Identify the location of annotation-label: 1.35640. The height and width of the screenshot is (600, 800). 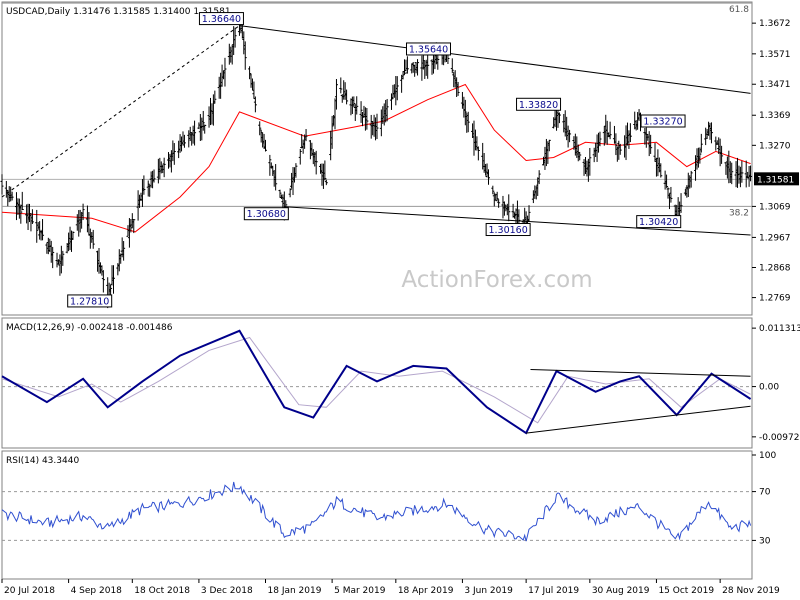
(428, 49).